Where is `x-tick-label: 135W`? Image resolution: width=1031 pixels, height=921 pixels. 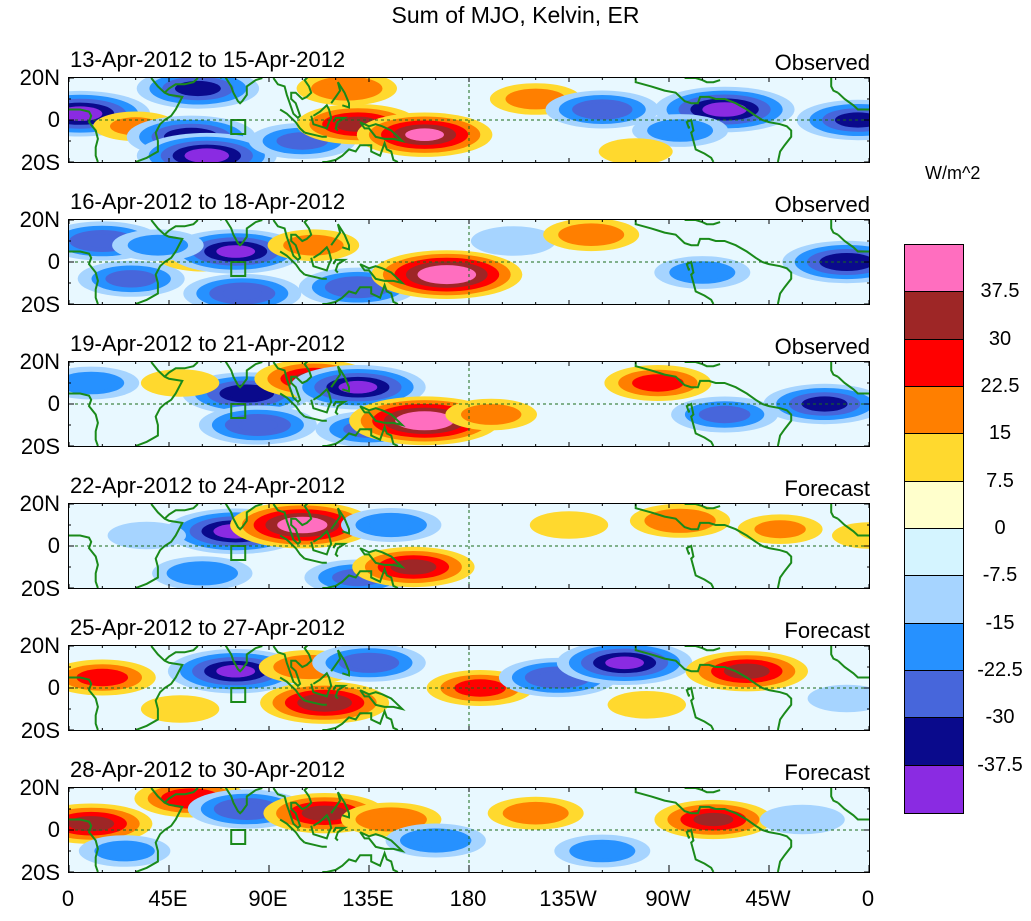 x-tick-label: 135W is located at coordinates (568, 898).